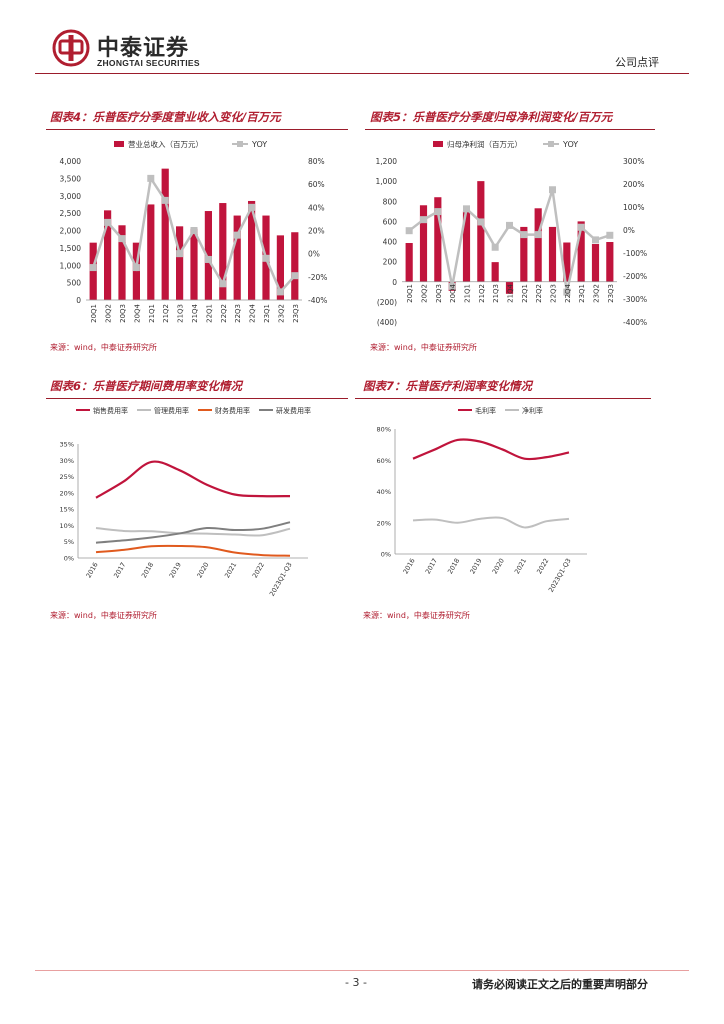 Image resolution: width=724 pixels, height=1024 pixels. Describe the element at coordinates (94, 313) in the screenshot. I see `x-tick-label: 20Q1` at that location.